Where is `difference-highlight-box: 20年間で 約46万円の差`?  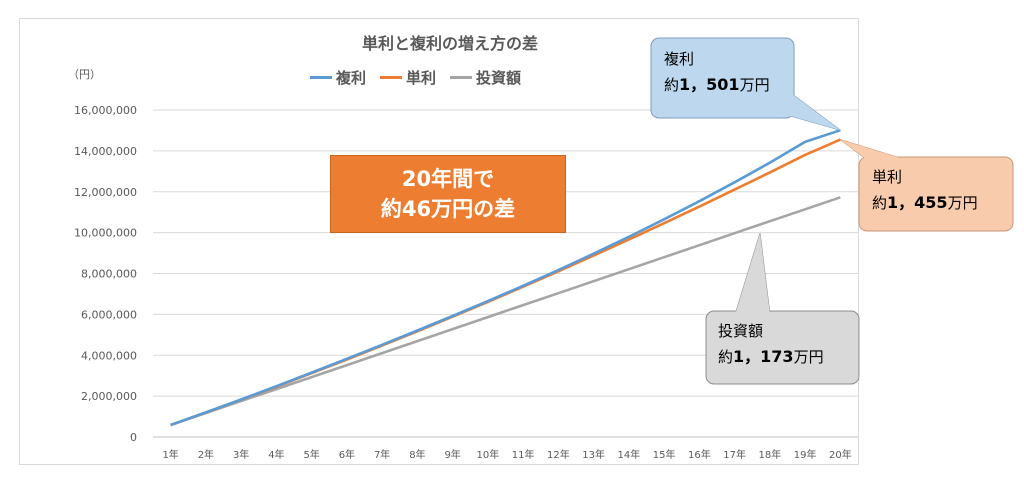 difference-highlight-box: 20年間で 約46万円の差 is located at coordinates (448, 194).